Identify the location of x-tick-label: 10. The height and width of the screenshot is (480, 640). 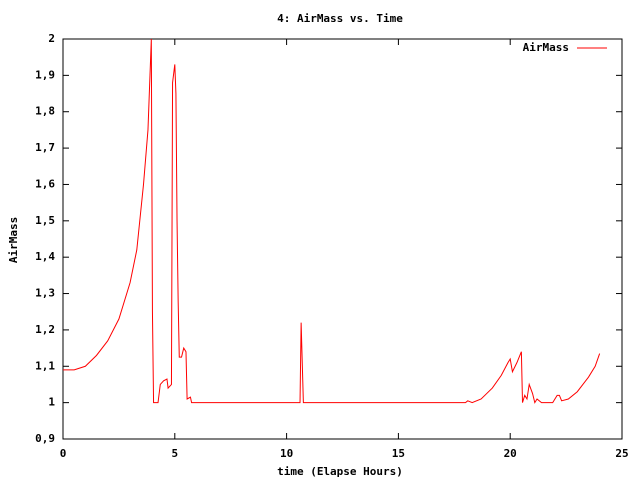
(286, 453).